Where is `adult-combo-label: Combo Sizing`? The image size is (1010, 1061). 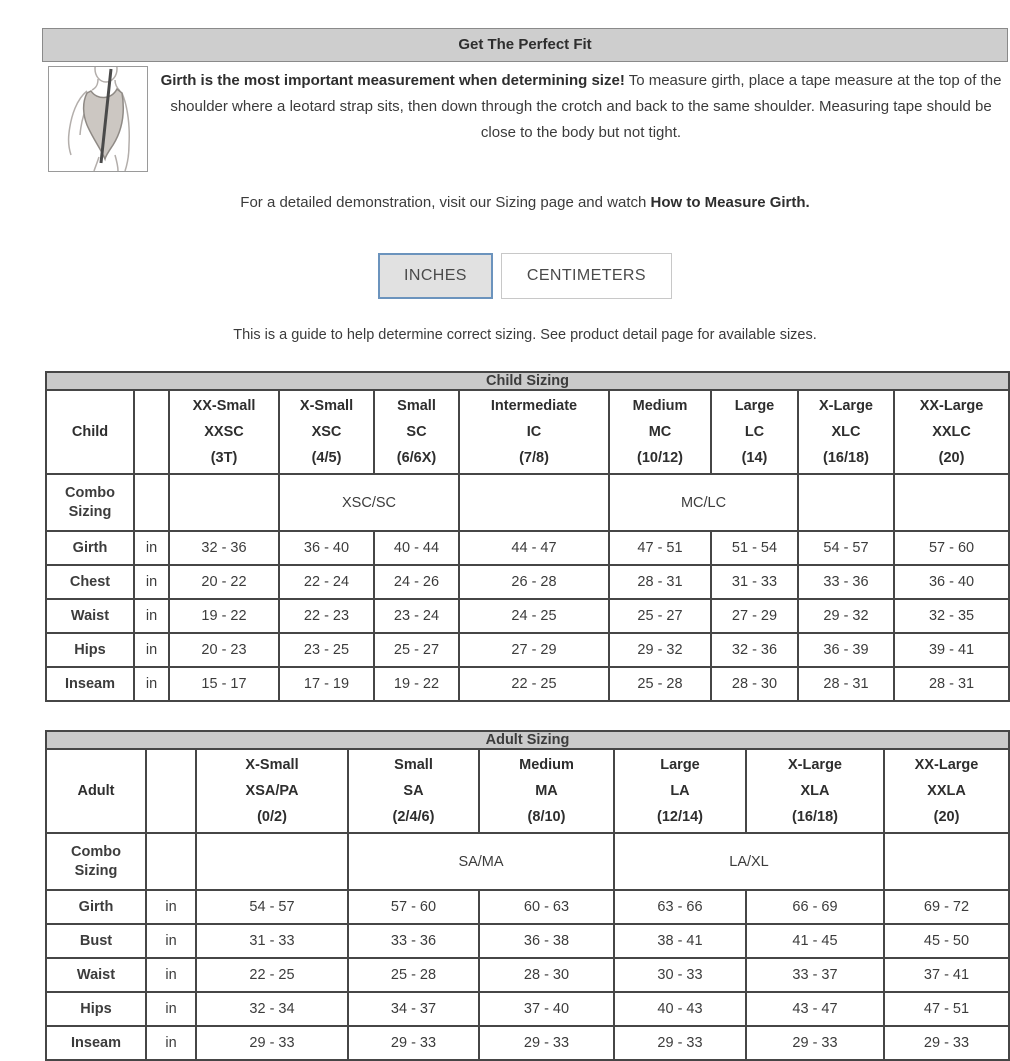 adult-combo-label: Combo Sizing is located at coordinates (96, 861).